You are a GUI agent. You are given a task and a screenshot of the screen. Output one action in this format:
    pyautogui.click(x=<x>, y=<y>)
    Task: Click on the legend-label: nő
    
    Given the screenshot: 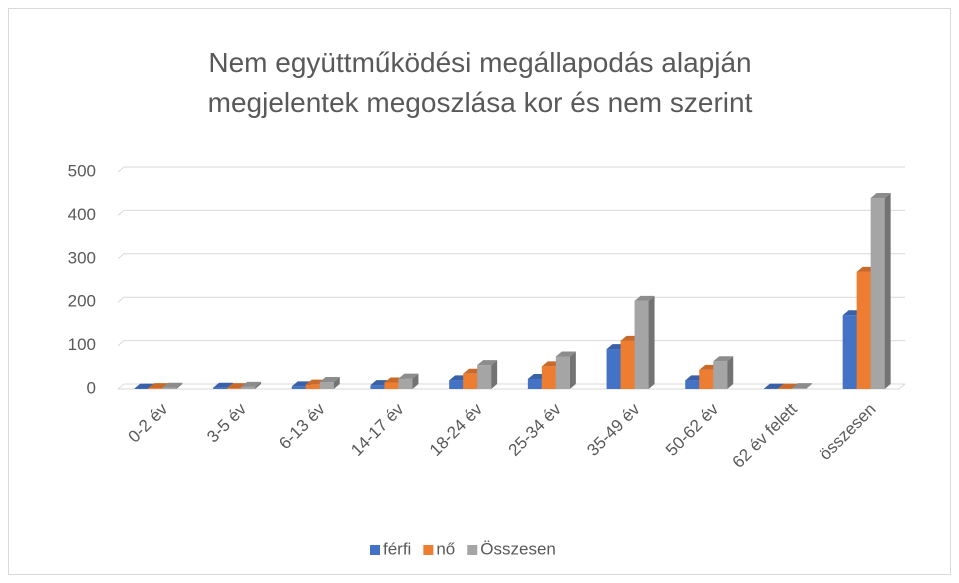 What is the action you would take?
    pyautogui.click(x=445, y=548)
    